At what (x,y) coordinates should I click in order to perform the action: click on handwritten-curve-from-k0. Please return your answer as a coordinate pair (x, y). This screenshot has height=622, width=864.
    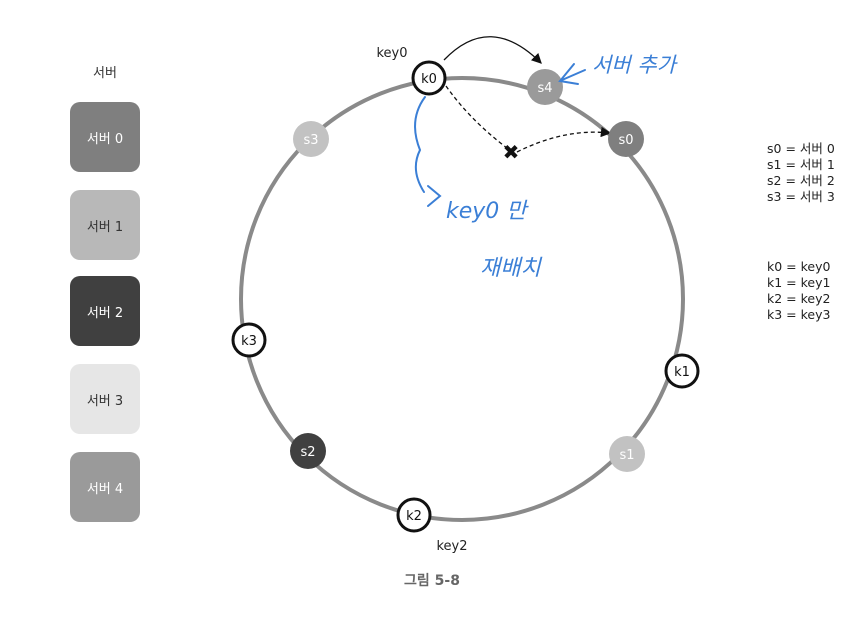
    Looking at the image, I should click on (420, 144).